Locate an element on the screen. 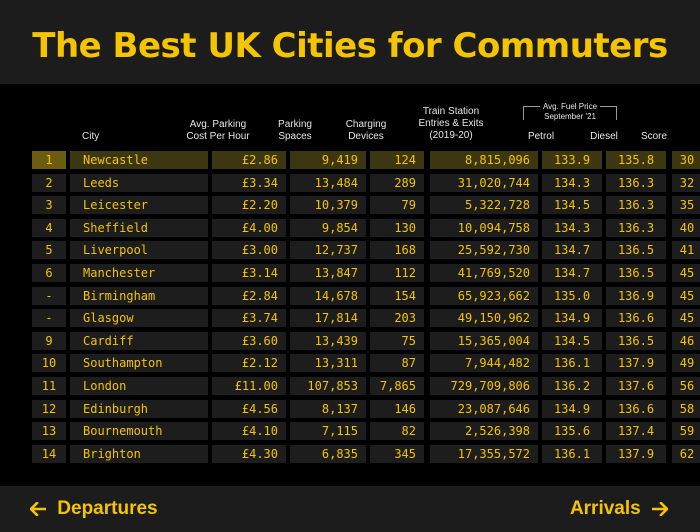  cell-diesel: 136.5 is located at coordinates (636, 341).